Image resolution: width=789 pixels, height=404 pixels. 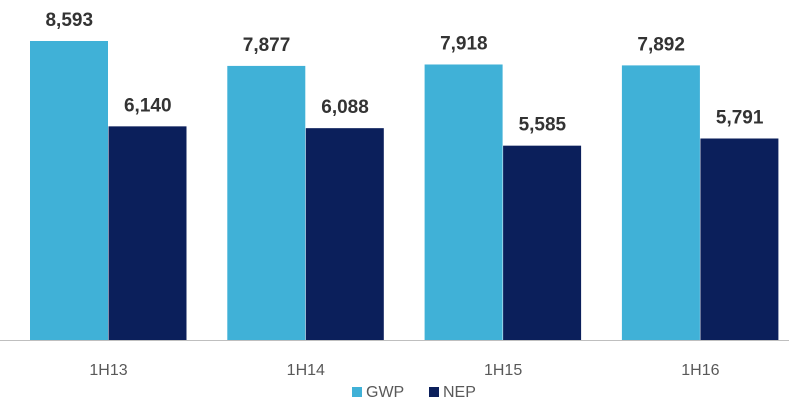 I want to click on data-label: 5,791, so click(x=740, y=118).